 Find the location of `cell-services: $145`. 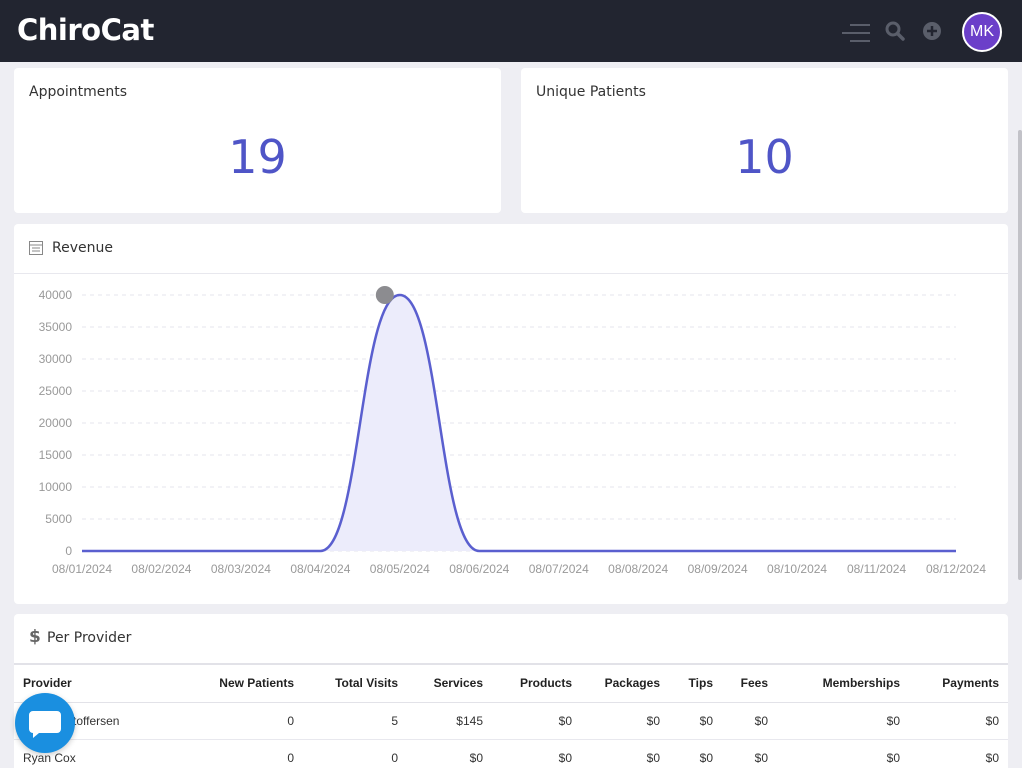

cell-services: $145 is located at coordinates (449, 721).